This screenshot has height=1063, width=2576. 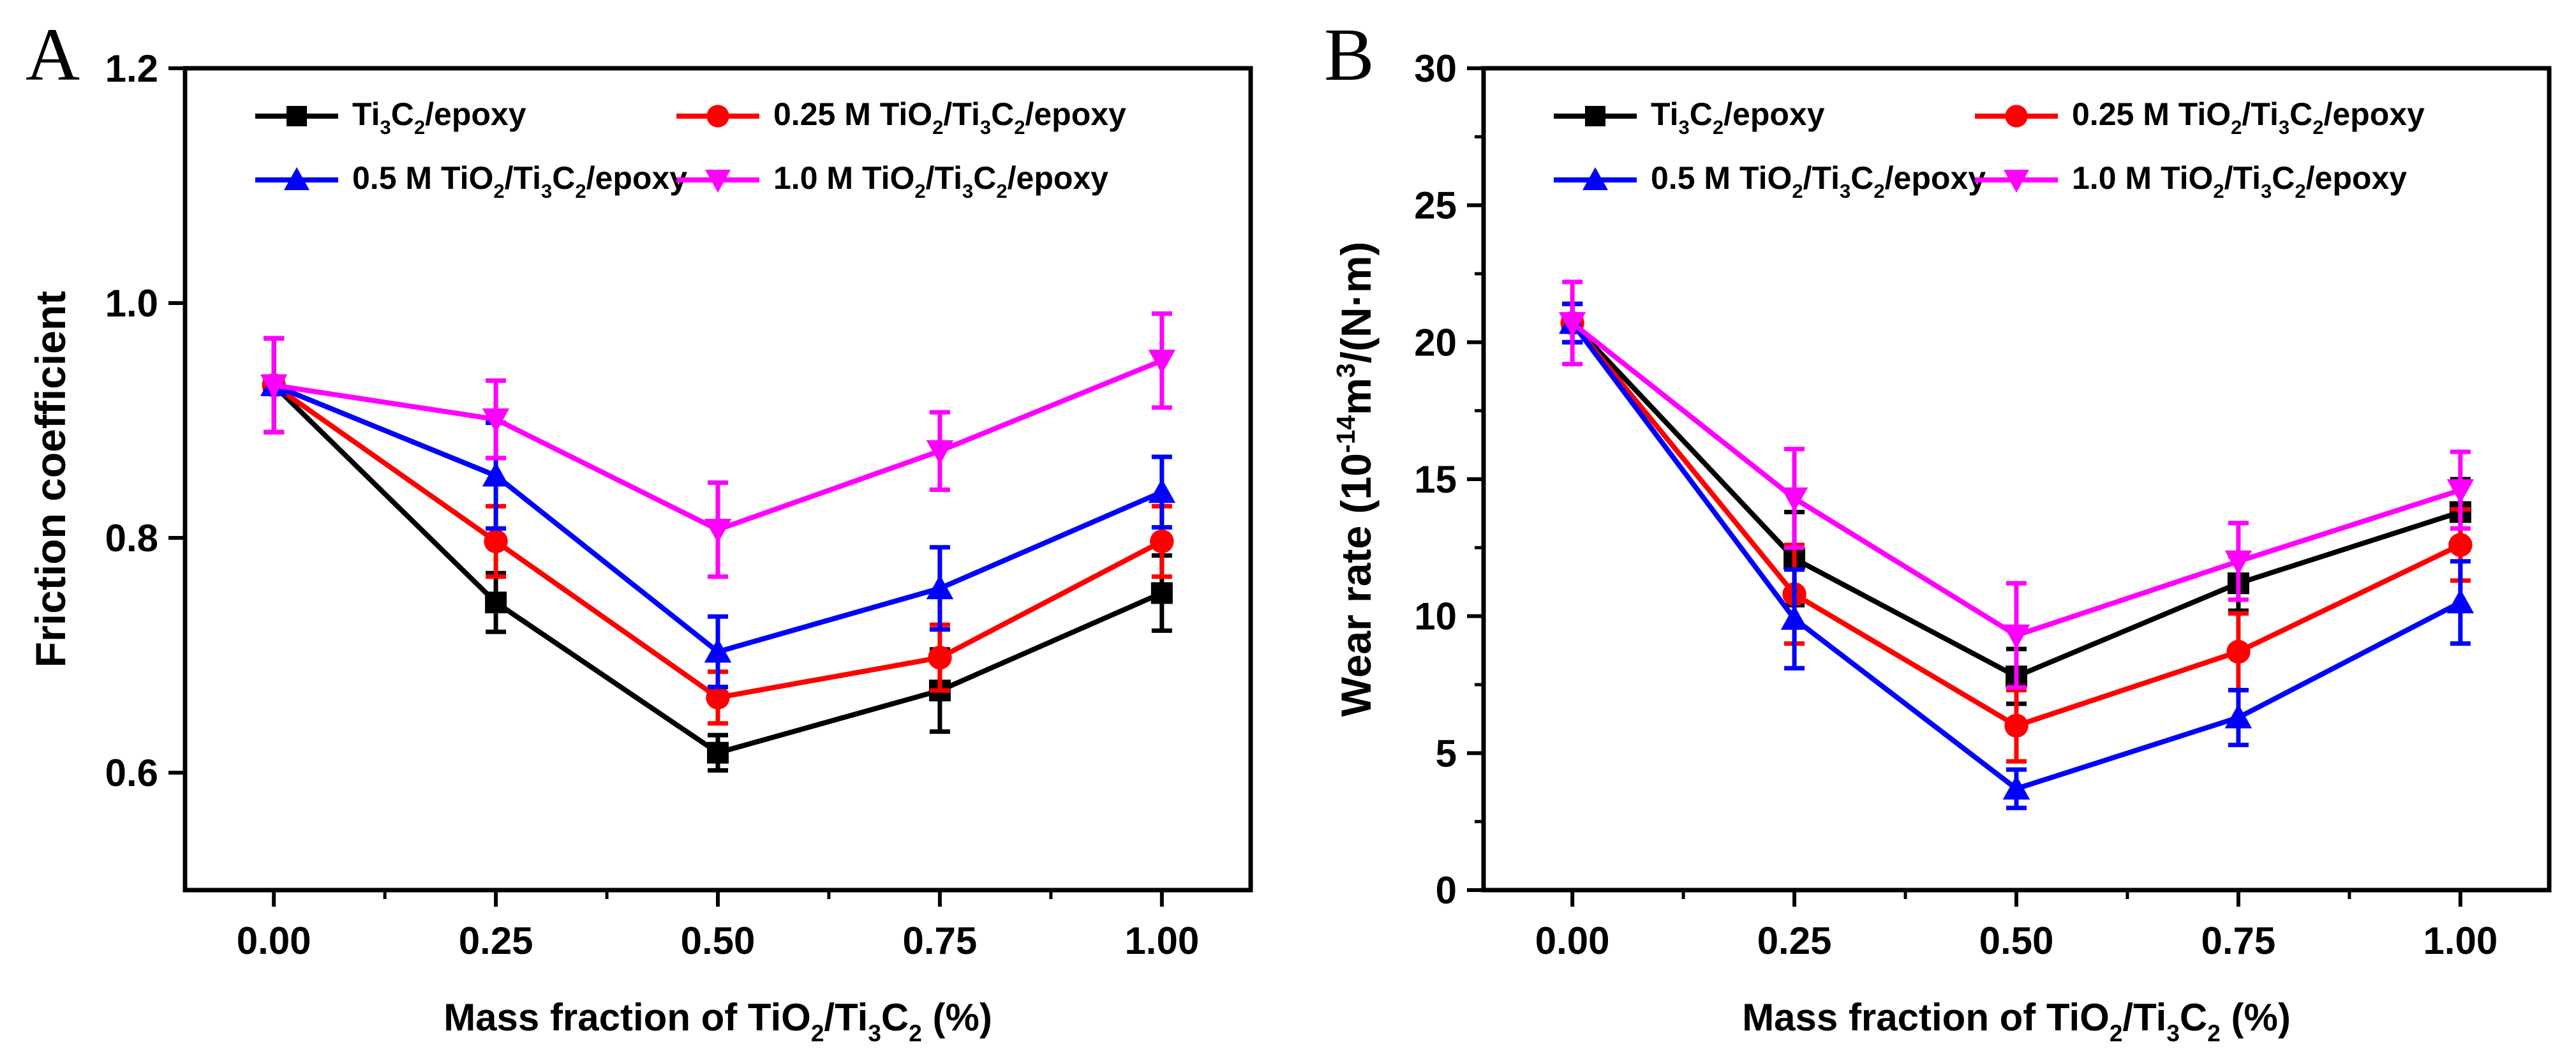 What do you see at coordinates (131, 303) in the screenshot?
I see `y-tick-label: 1.0` at bounding box center [131, 303].